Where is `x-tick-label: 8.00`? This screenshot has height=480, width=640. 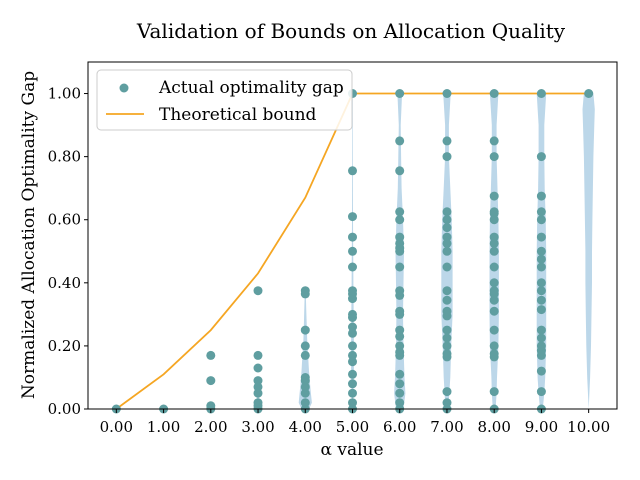 x-tick-label: 8.00 is located at coordinates (493, 427).